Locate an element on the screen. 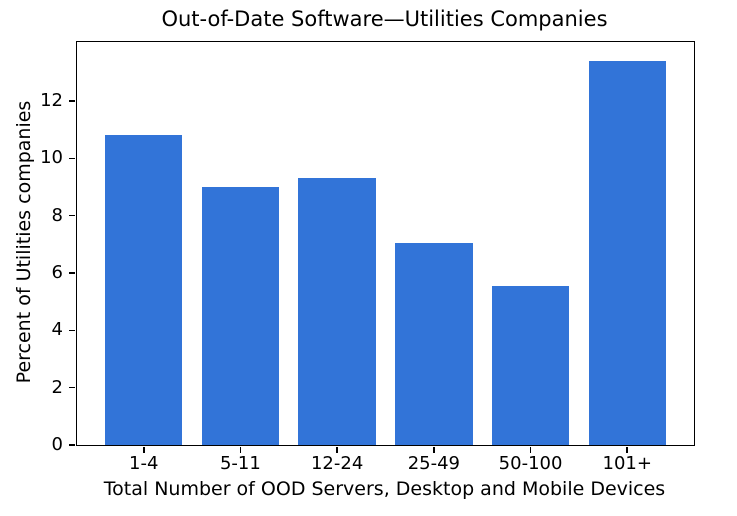 Image resolution: width=737 pixels, height=516 pixels. y-tick-label: 6 is located at coordinates (57, 273).